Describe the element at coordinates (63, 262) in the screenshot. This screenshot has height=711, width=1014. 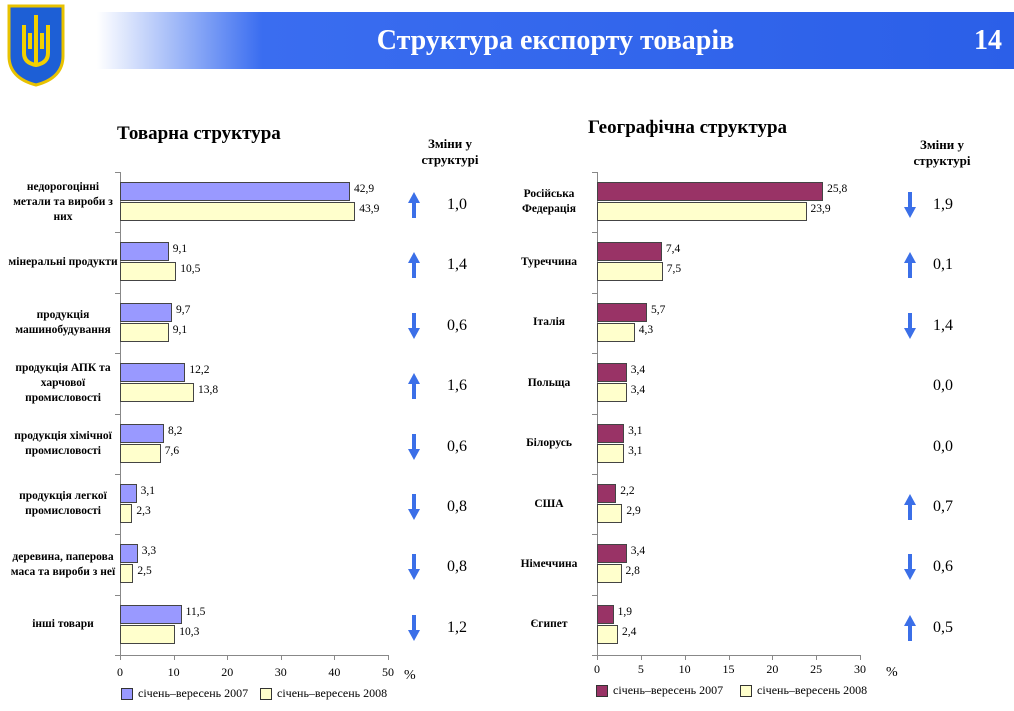
I see `left-category-label: мінеральні продукти` at that location.